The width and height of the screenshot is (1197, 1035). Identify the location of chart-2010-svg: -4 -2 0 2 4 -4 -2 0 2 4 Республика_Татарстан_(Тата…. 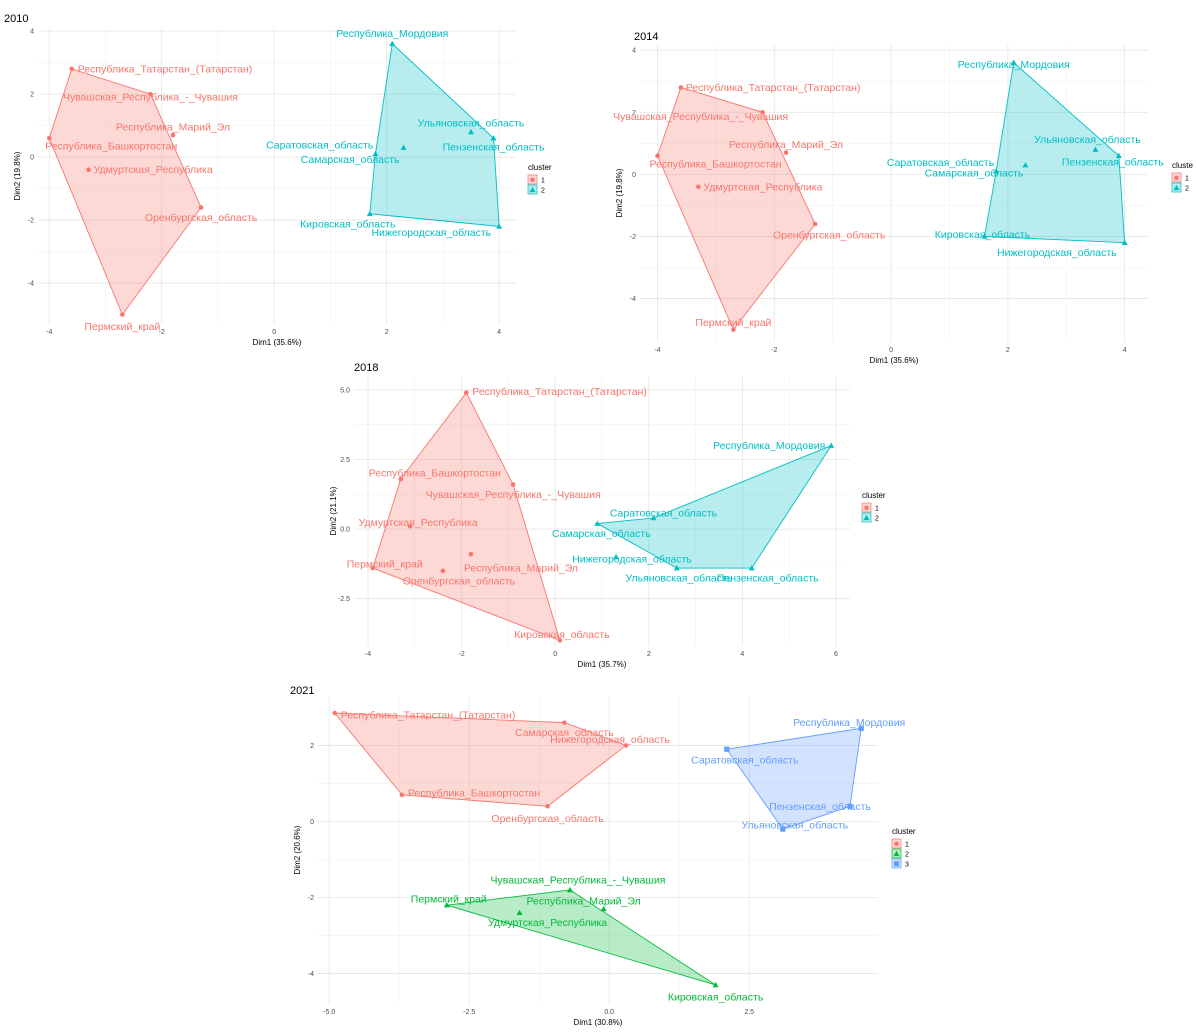
(278, 180).